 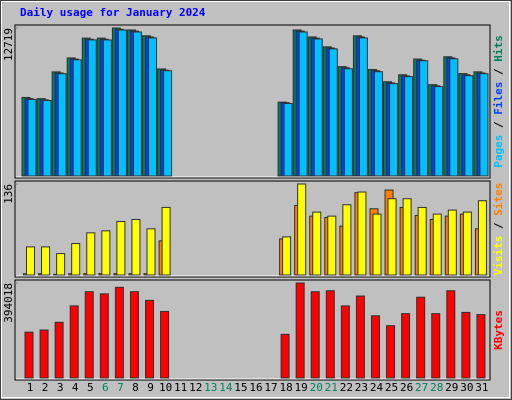 I want to click on x-tick-label: 29, so click(x=451, y=387).